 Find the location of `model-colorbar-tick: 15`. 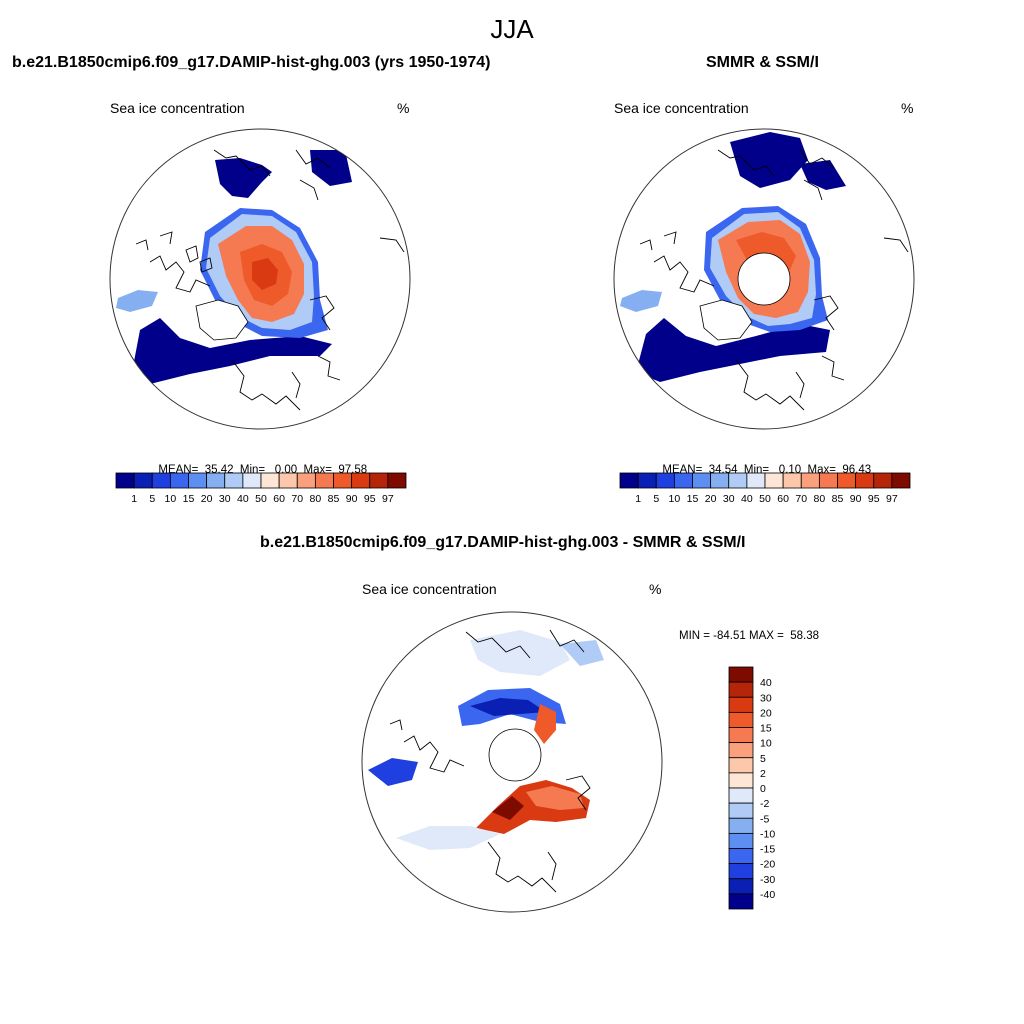

model-colorbar-tick: 15 is located at coordinates (189, 499).